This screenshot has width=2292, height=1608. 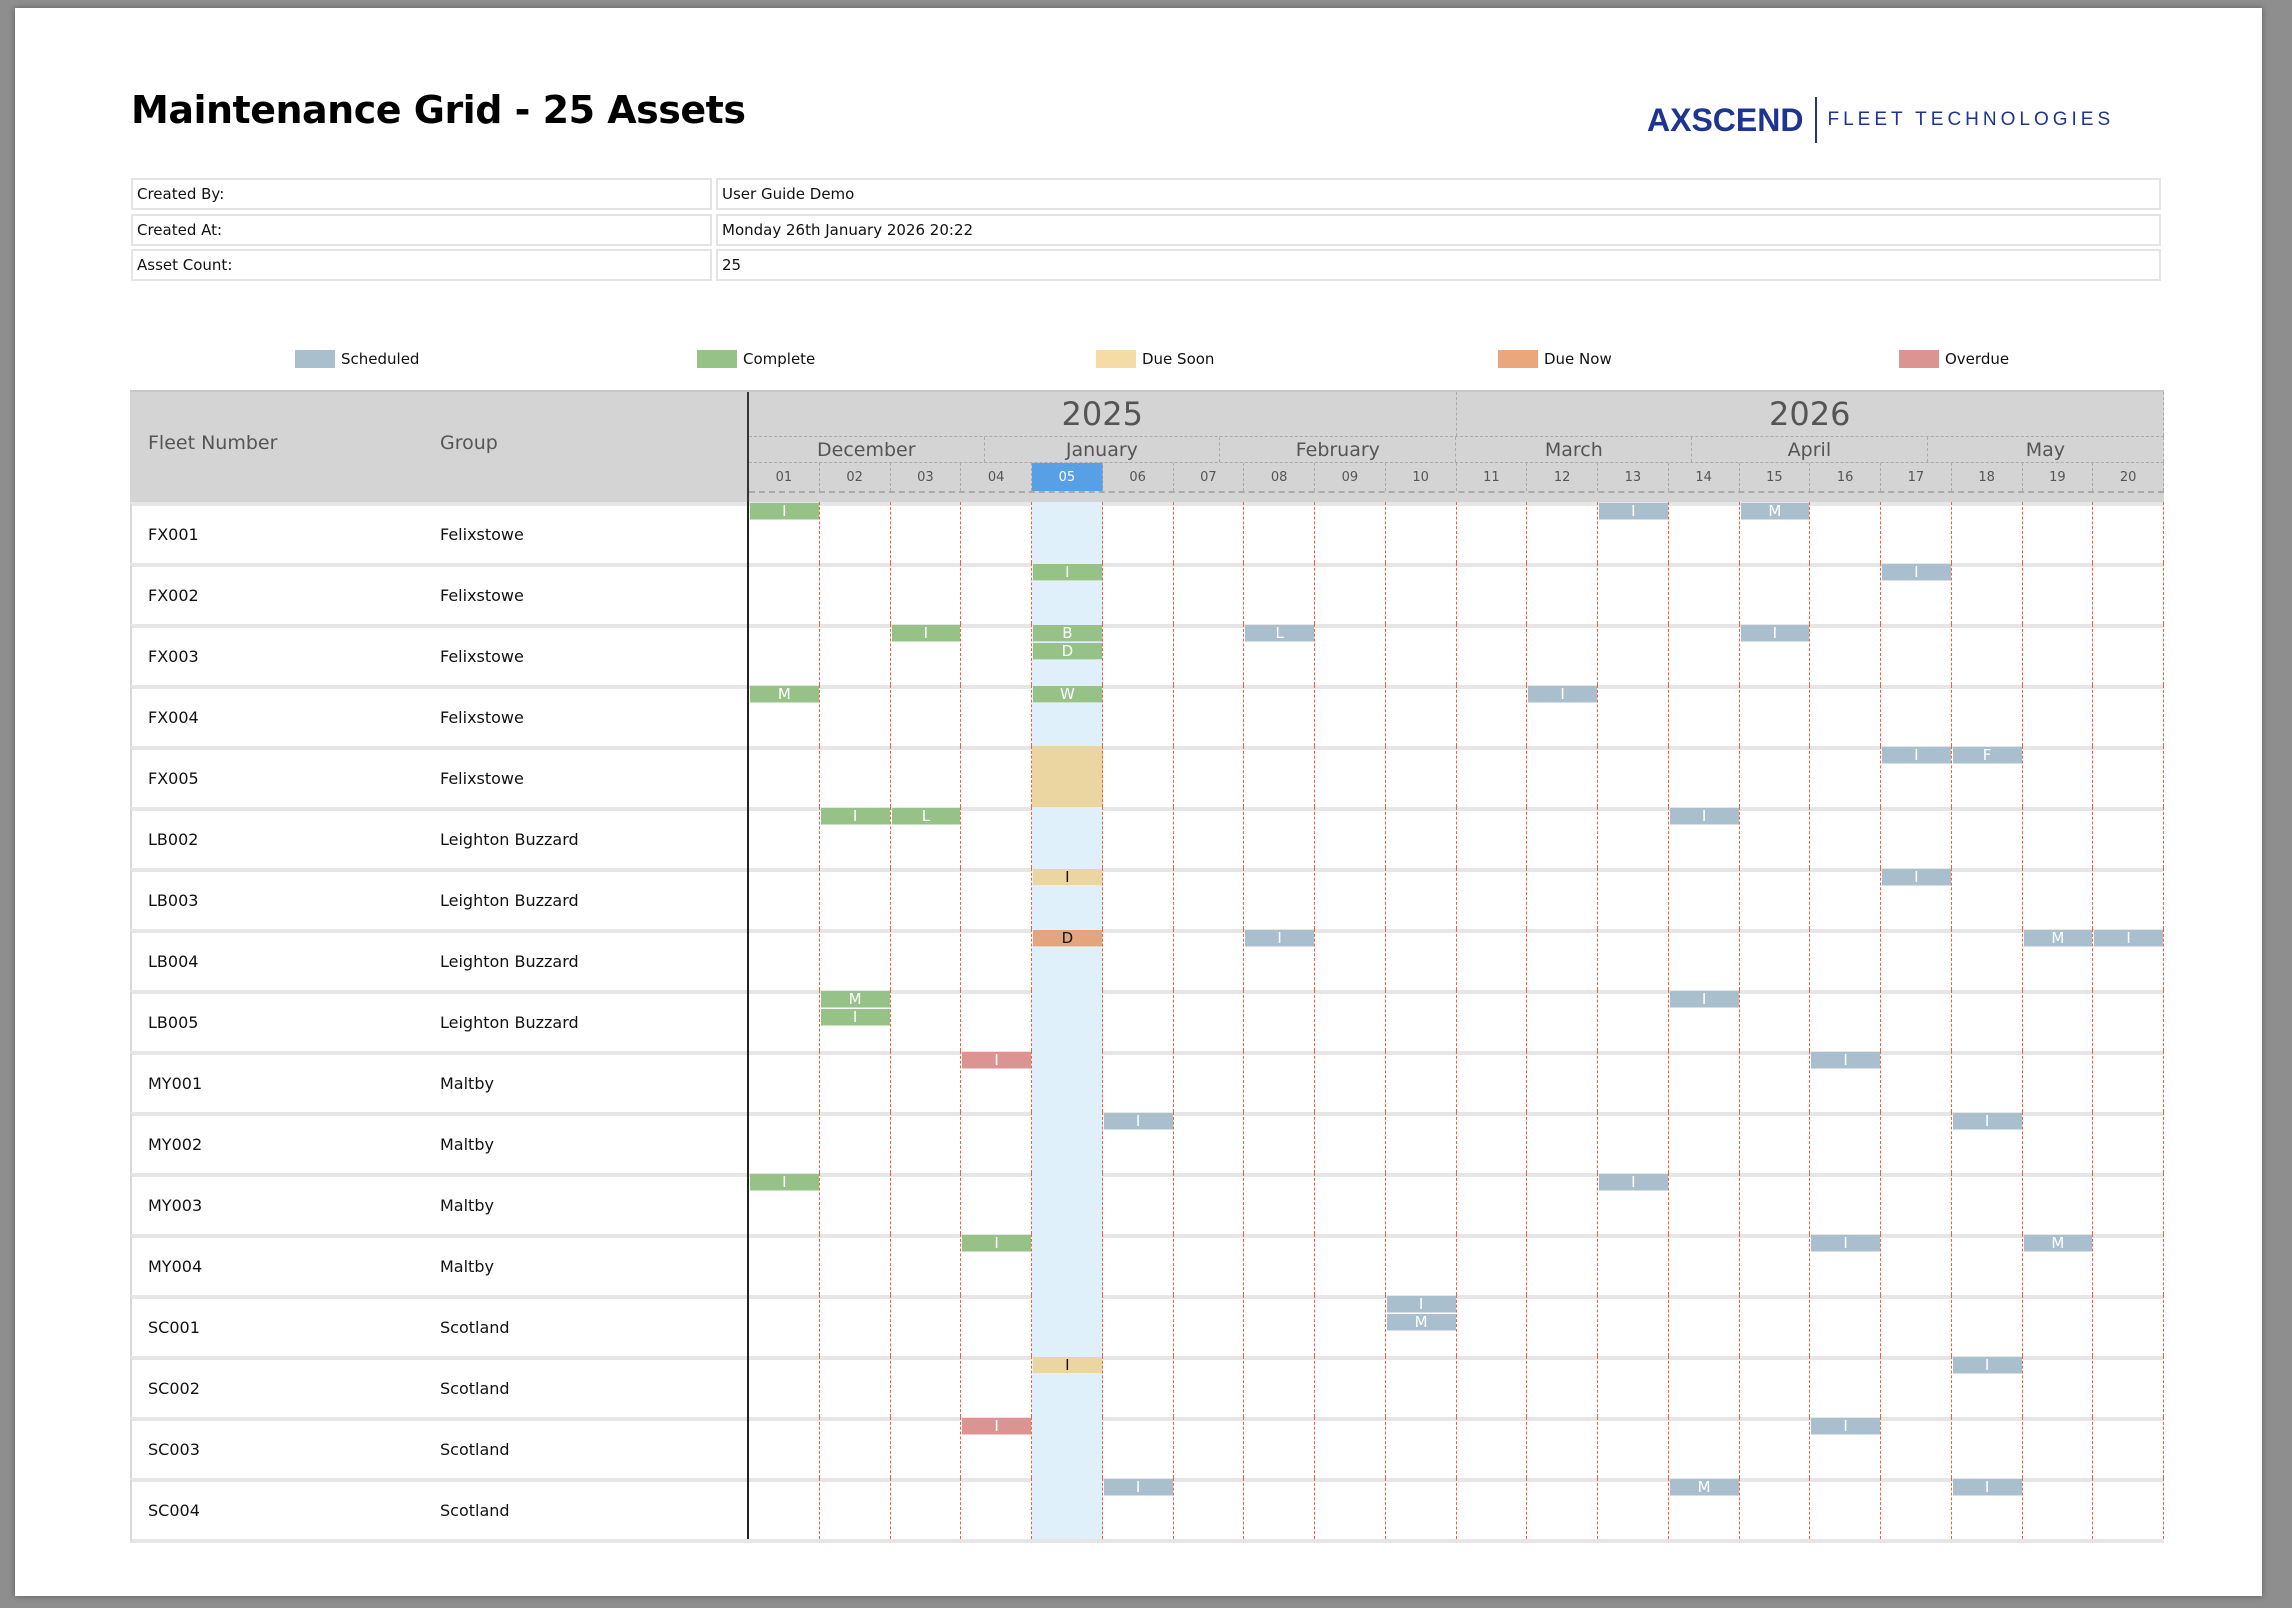 What do you see at coordinates (1147, 1325) in the screenshot?
I see `asset-row: SC001 Scotland I M` at bounding box center [1147, 1325].